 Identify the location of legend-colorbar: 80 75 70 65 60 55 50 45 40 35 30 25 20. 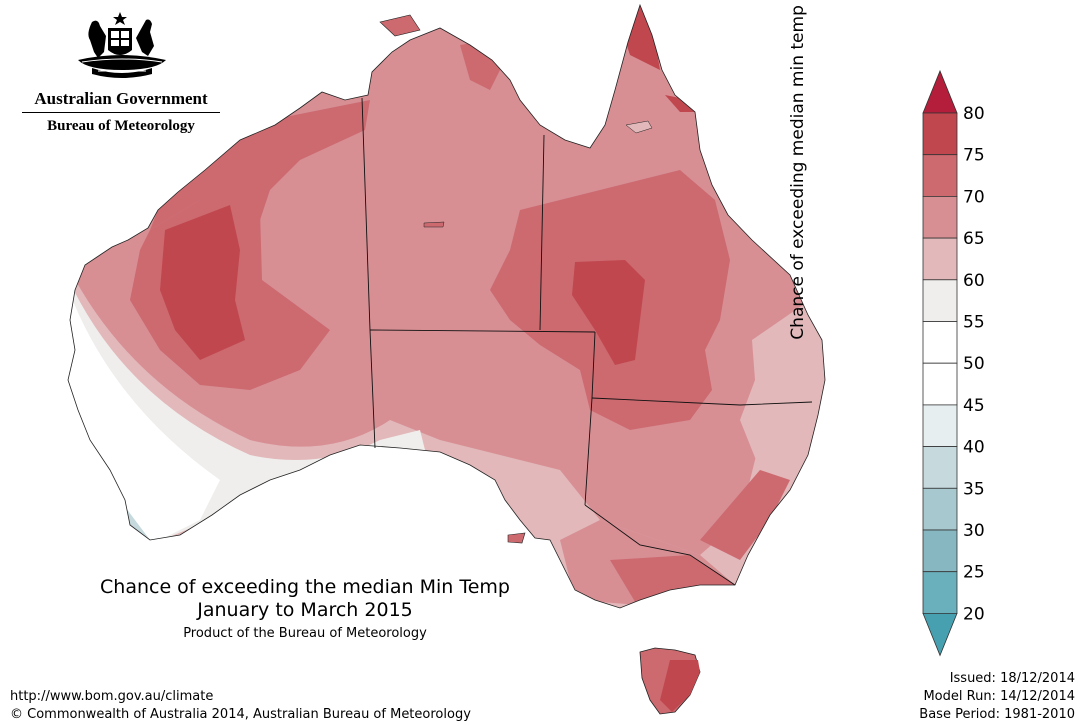
(953, 363).